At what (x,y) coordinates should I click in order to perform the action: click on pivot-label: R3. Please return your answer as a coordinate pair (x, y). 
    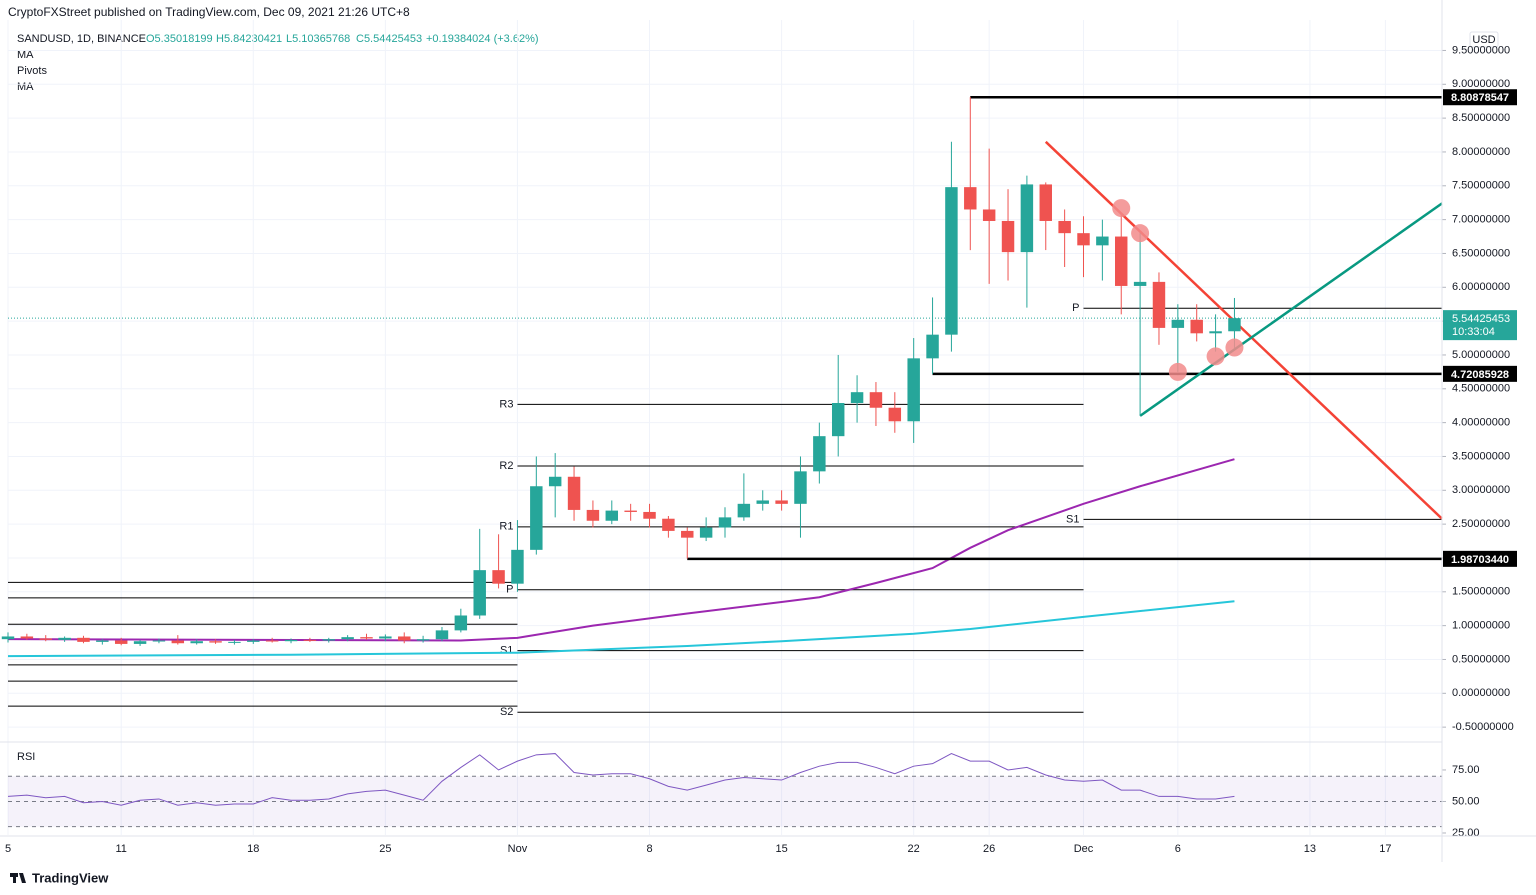
    Looking at the image, I should click on (506, 404).